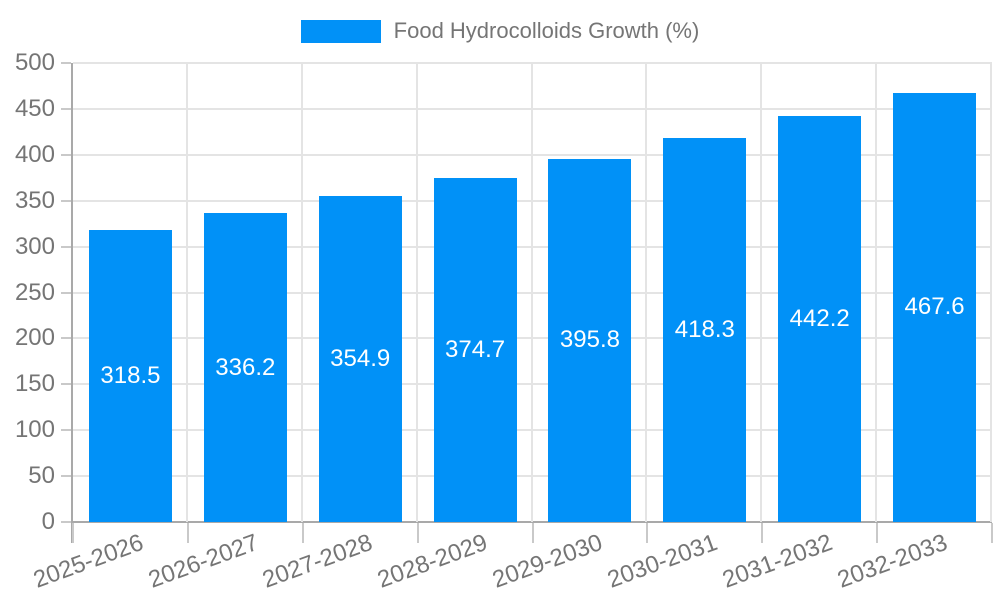  What do you see at coordinates (548, 561) in the screenshot?
I see `x-axis-label: 2029-2030` at bounding box center [548, 561].